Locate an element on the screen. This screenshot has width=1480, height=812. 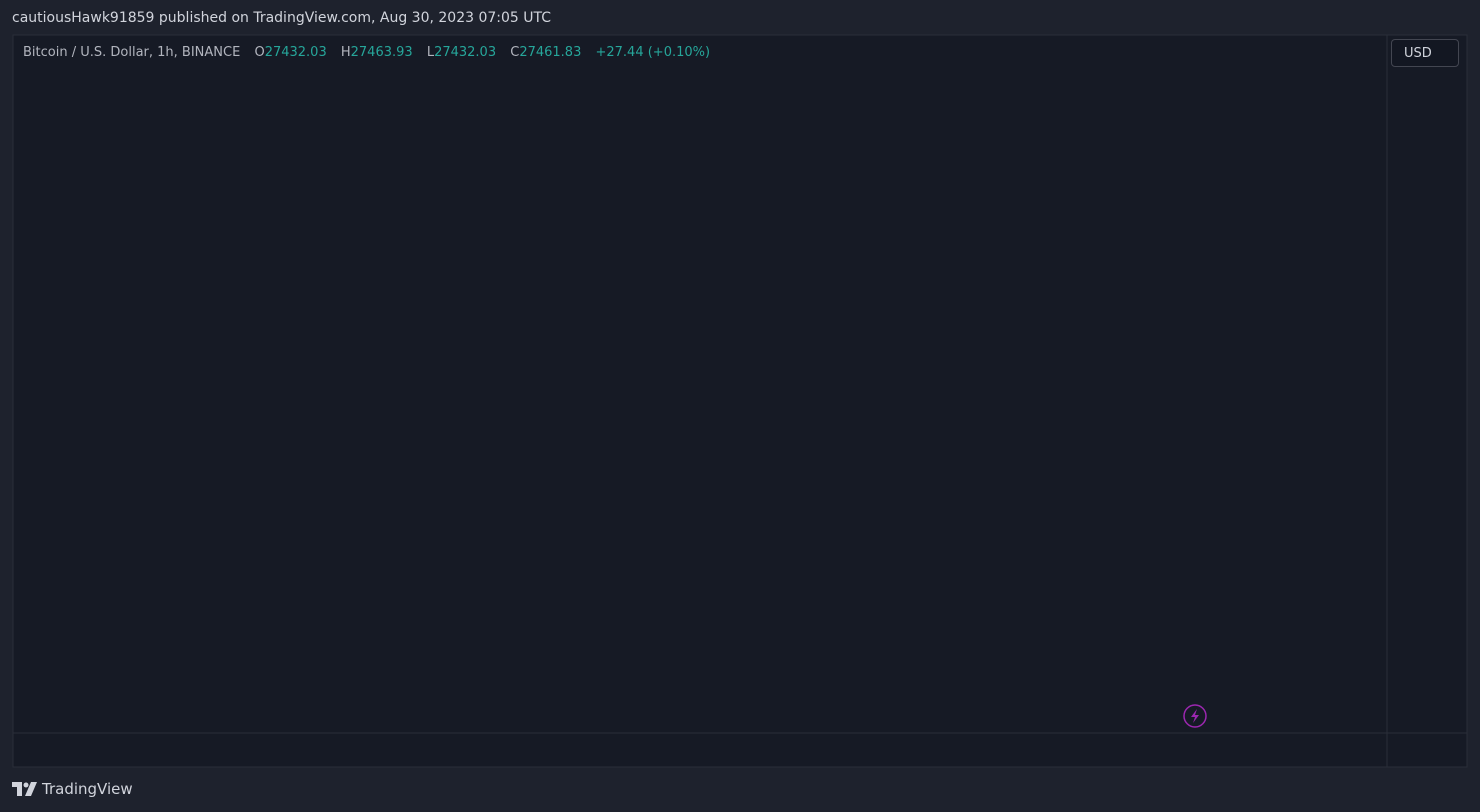
open-value: 27432.03 is located at coordinates (295, 52).